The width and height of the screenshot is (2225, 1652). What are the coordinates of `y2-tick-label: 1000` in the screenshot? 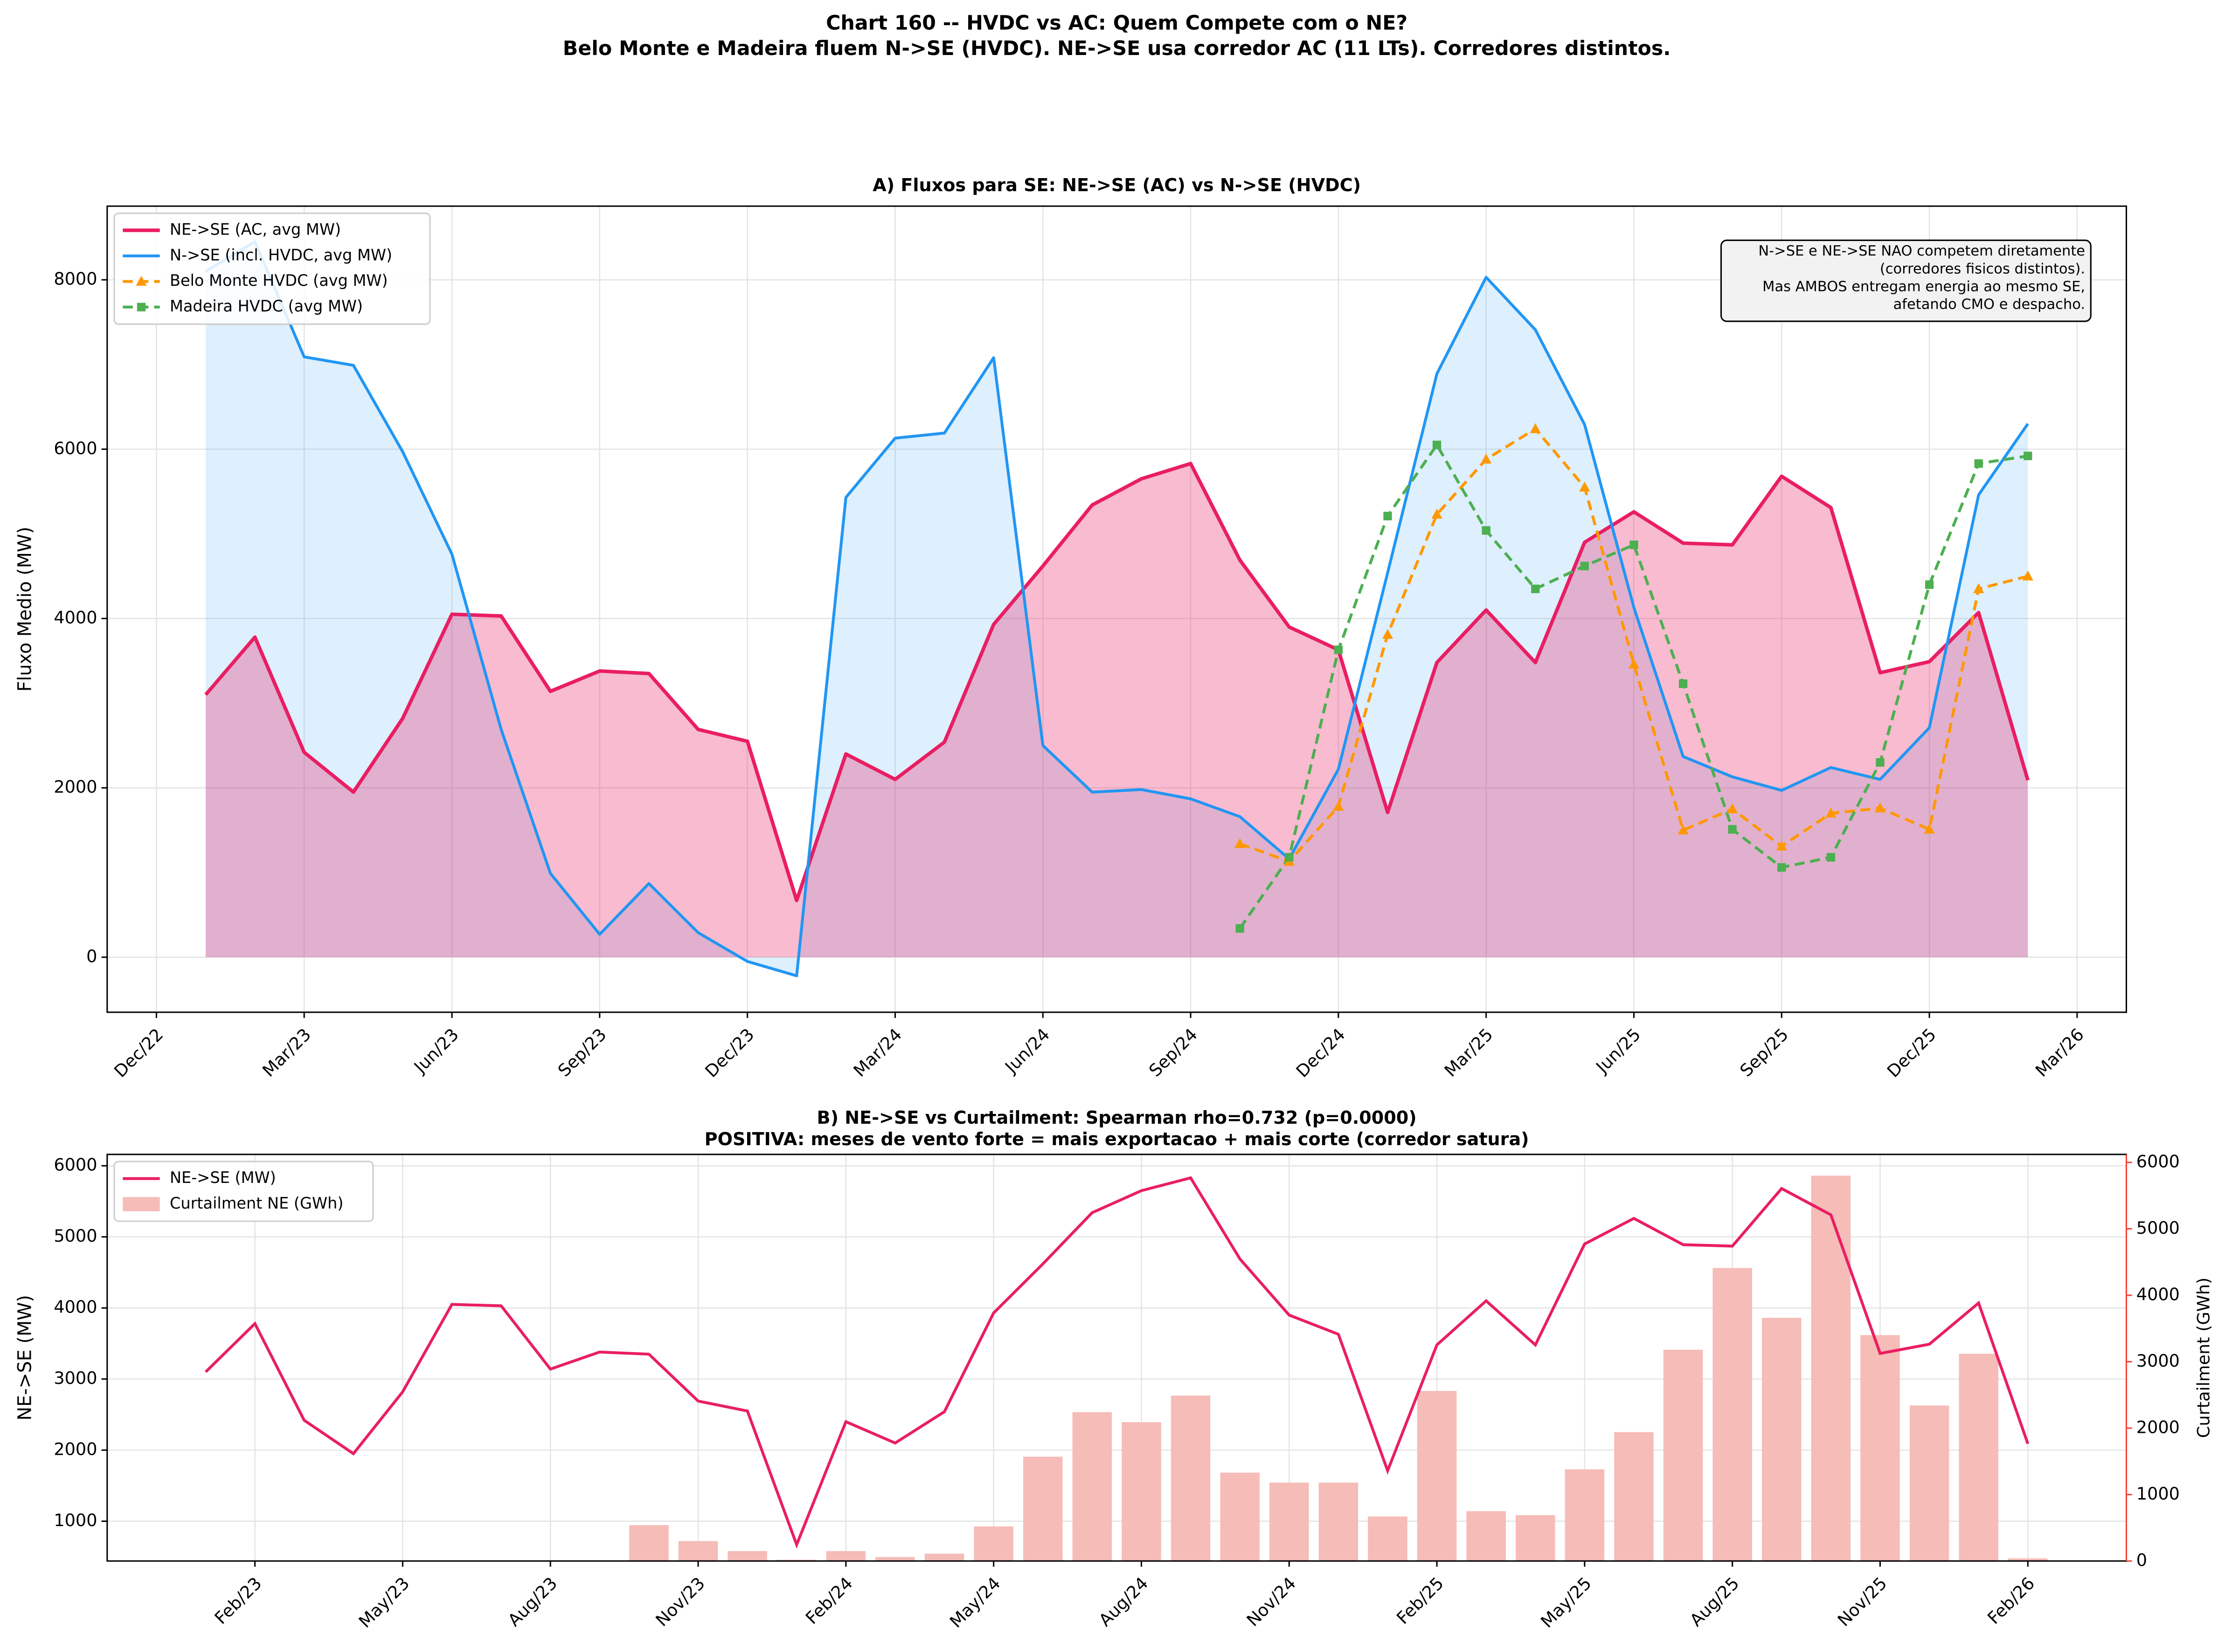 It's located at (2158, 1494).